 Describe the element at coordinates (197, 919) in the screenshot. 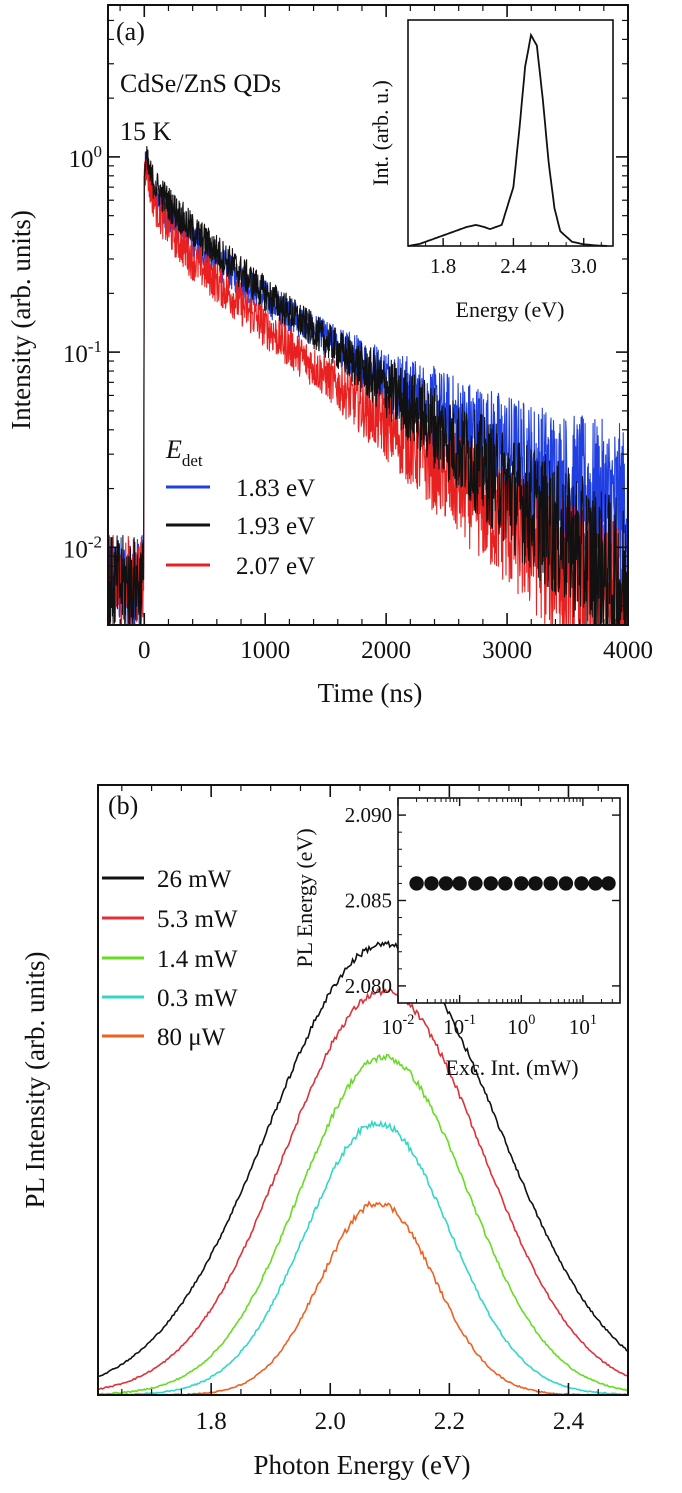

I see `legend-b-label-2: 5.3 mW` at that location.